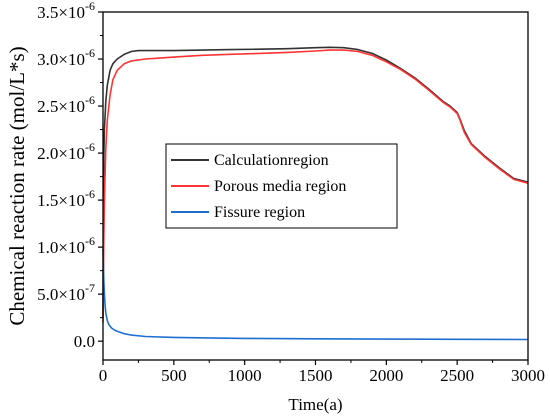  Describe the element at coordinates (245, 375) in the screenshot. I see `x-tick-label: 1000` at that location.